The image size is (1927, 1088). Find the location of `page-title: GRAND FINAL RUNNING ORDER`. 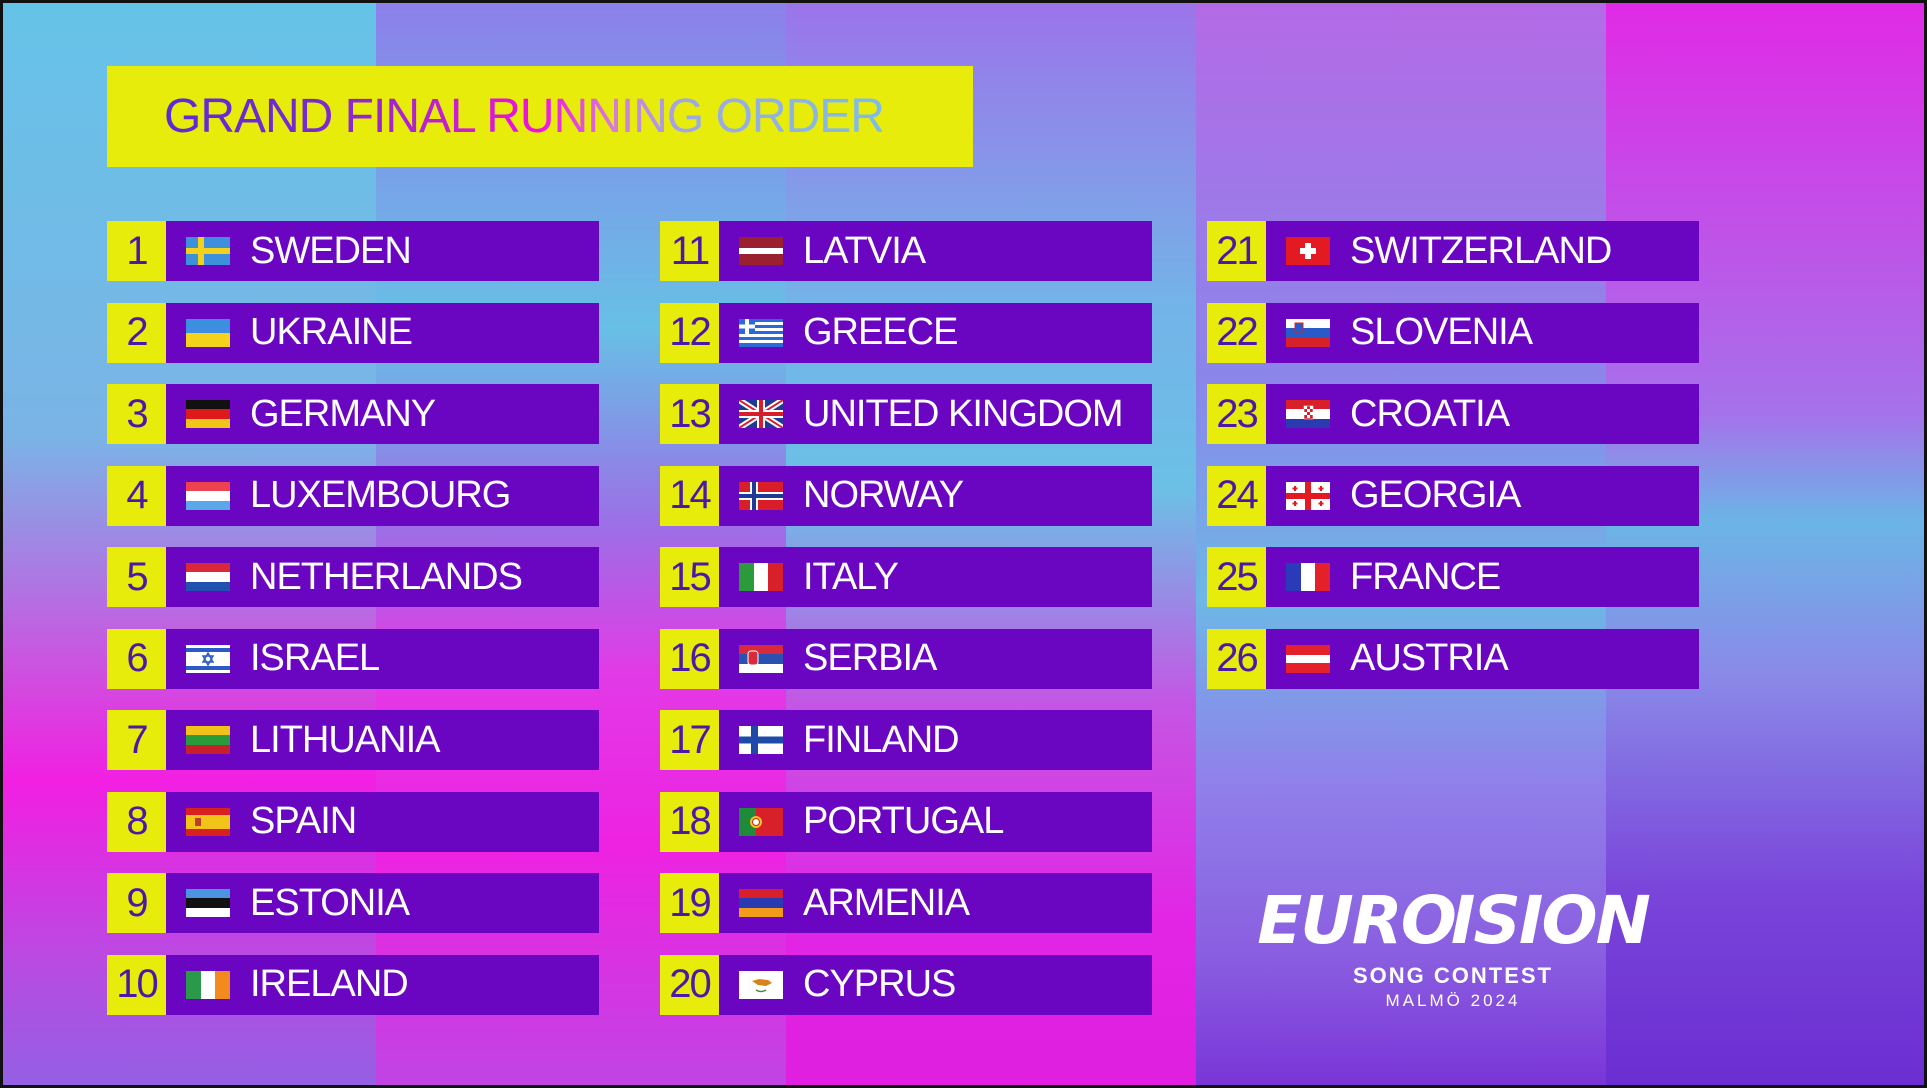

page-title: GRAND FINAL RUNNING ORDER is located at coordinates (524, 116).